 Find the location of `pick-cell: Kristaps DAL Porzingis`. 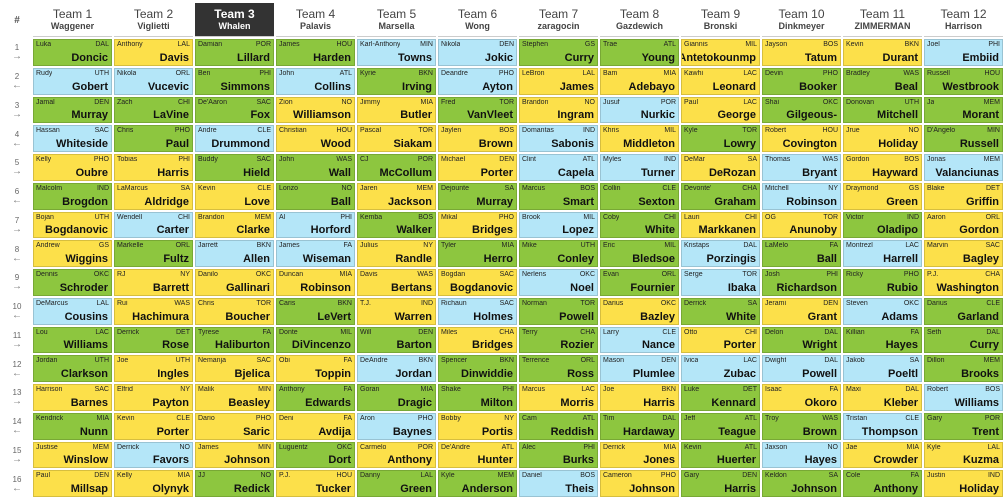

pick-cell: Kristaps DAL Porzingis is located at coordinates (720, 253).